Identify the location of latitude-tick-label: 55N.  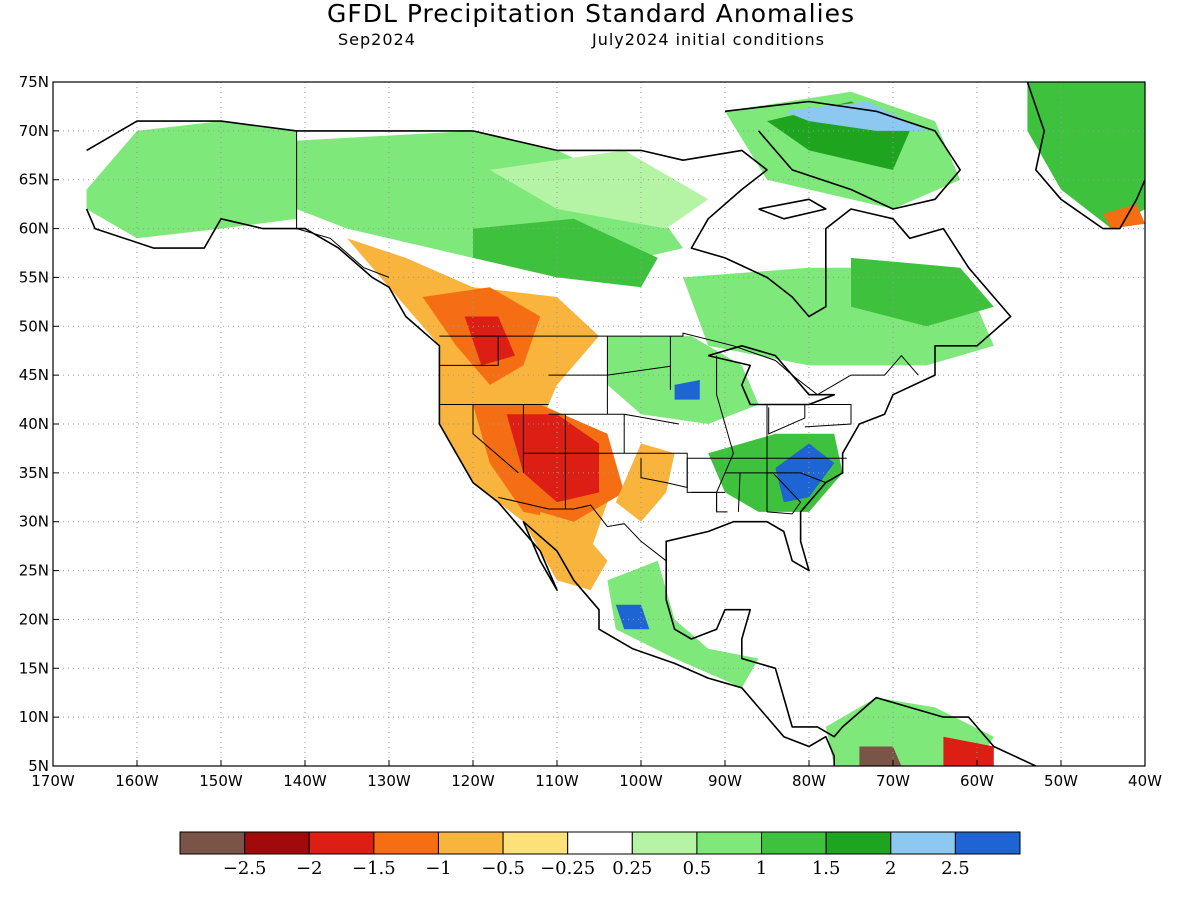
(34, 277).